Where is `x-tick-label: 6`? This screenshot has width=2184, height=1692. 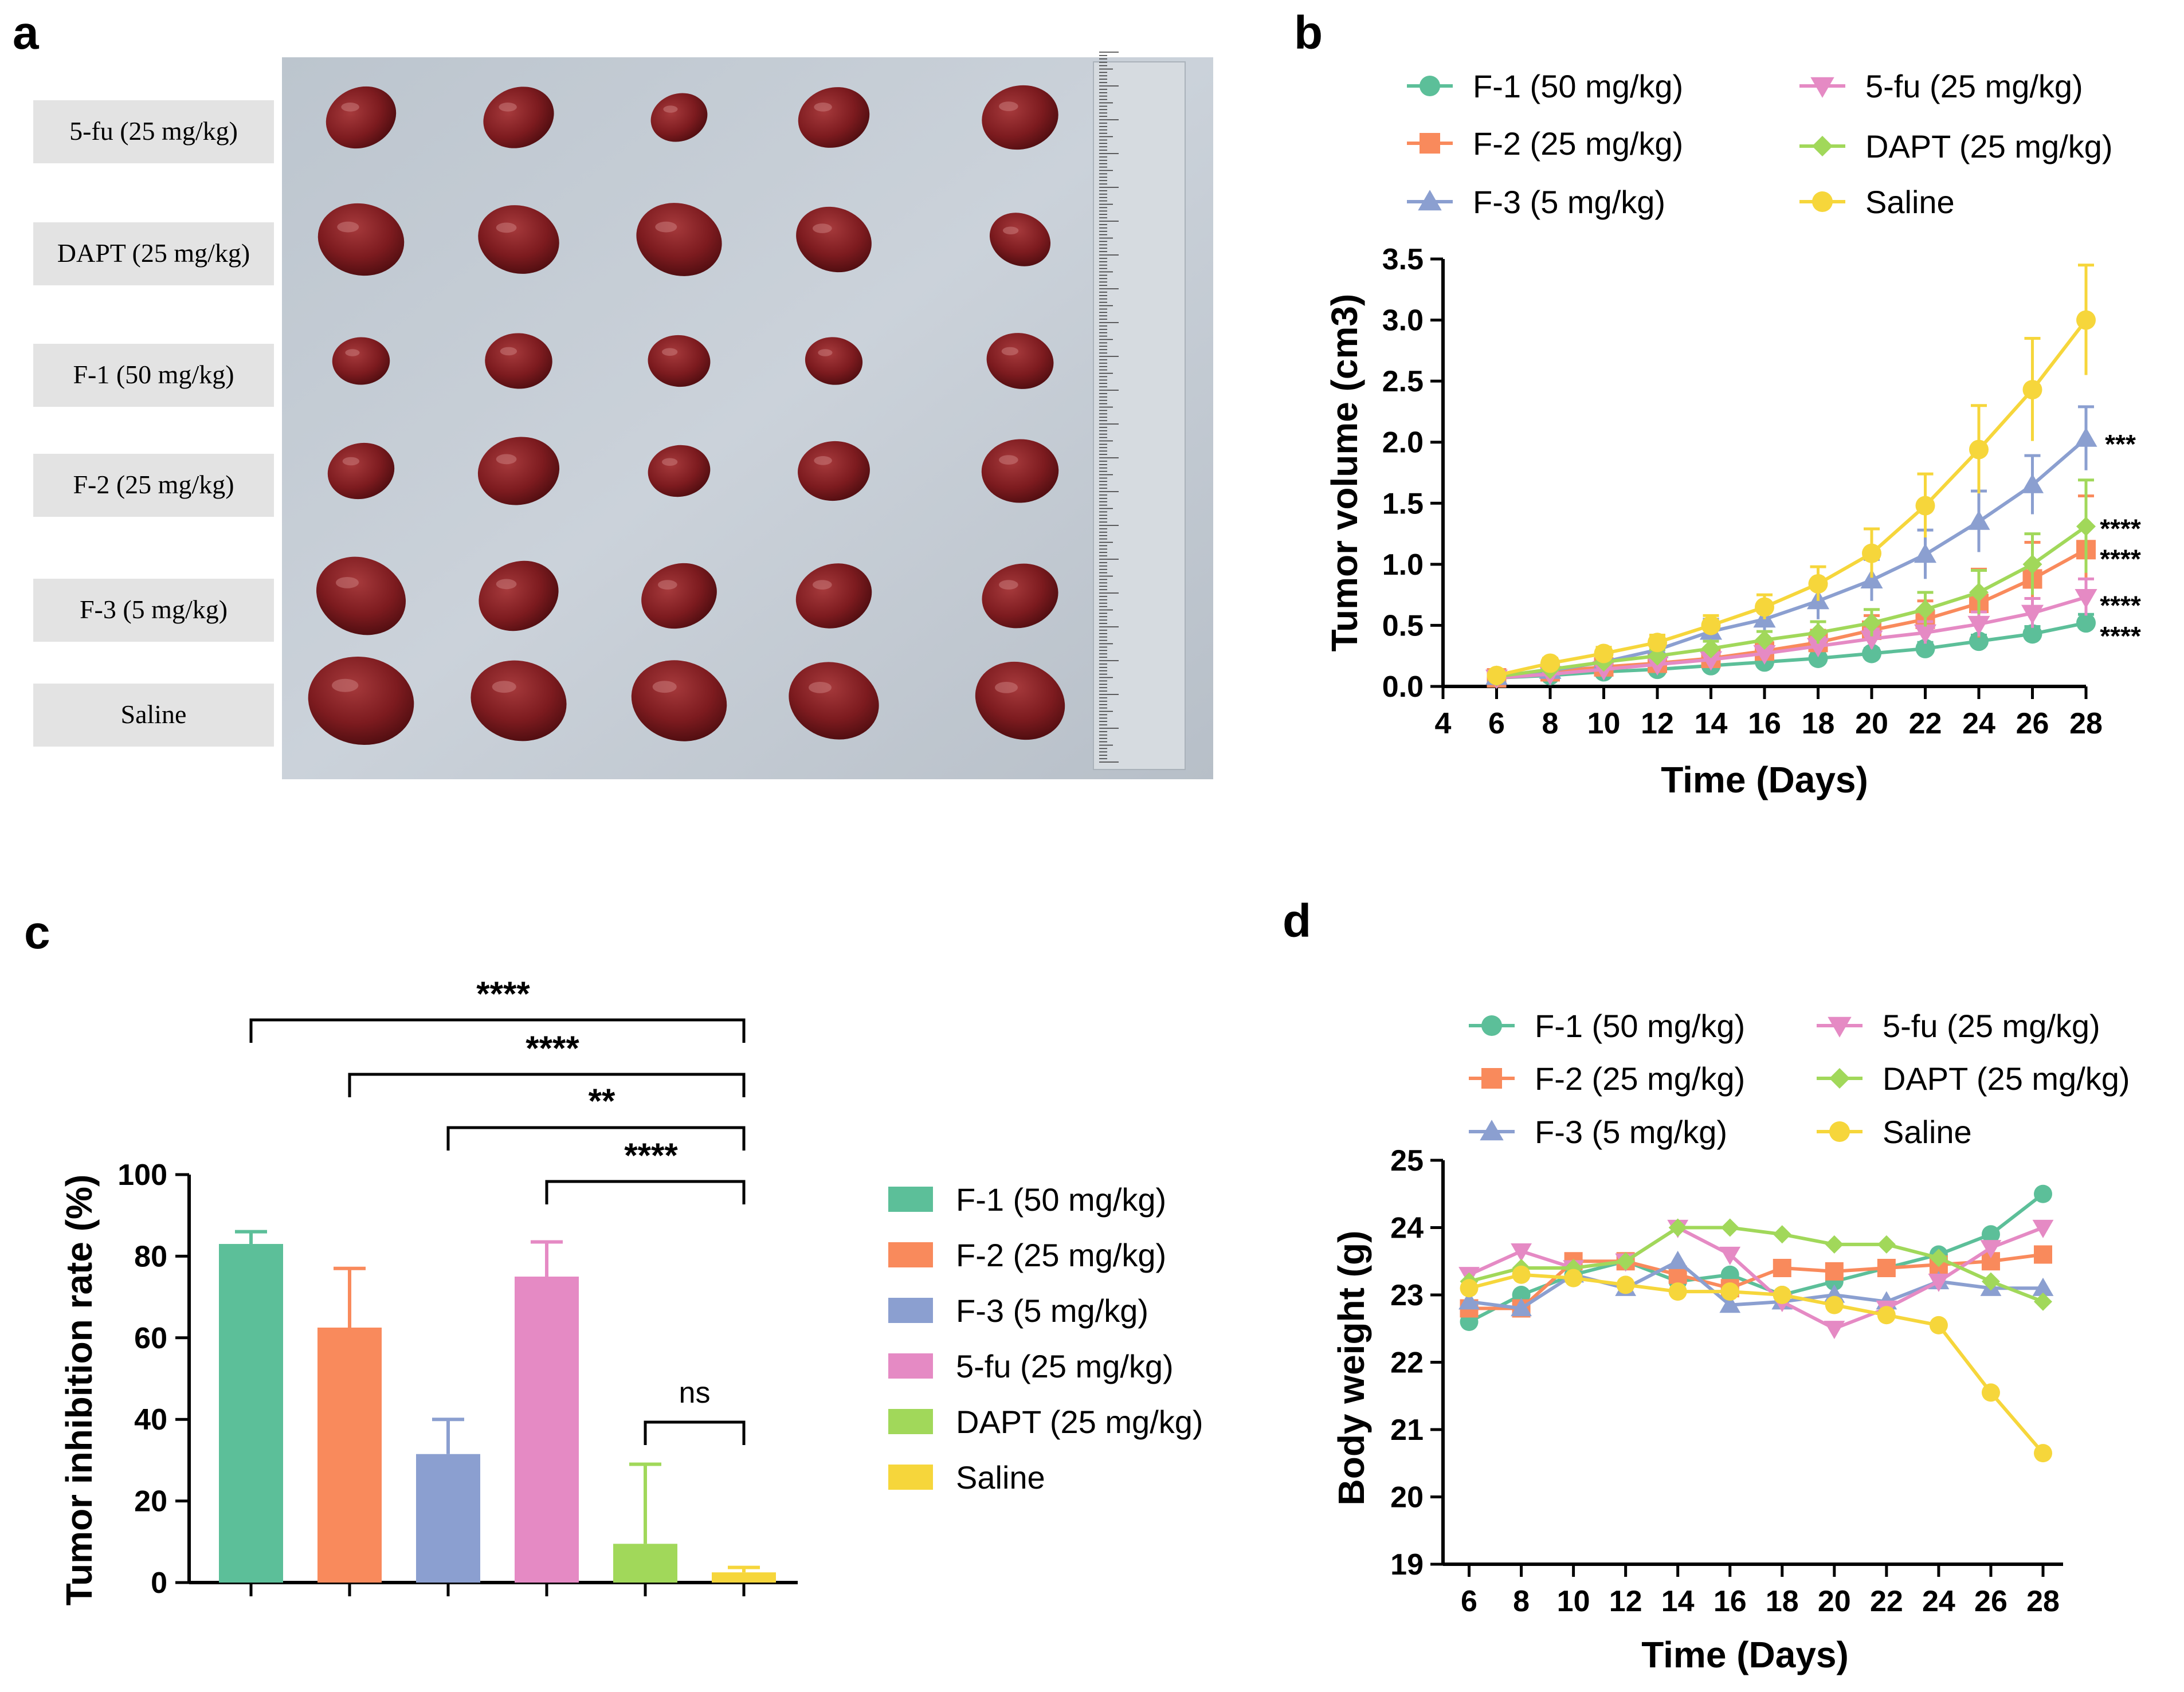
x-tick-label: 6 is located at coordinates (1469, 1602).